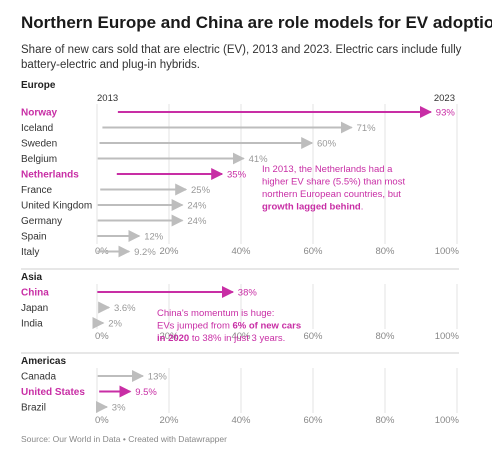  Describe the element at coordinates (333, 182) in the screenshot. I see `annotation-line: higher EV share (5.5%) than most` at that location.